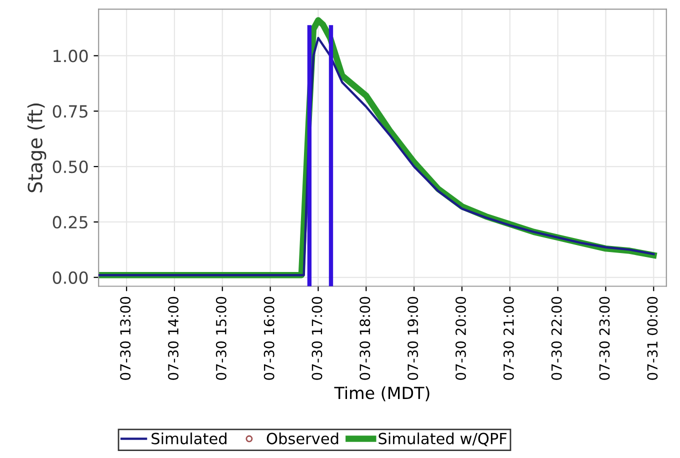  I want to click on y-tick-label: 0.50, so click(70, 167).